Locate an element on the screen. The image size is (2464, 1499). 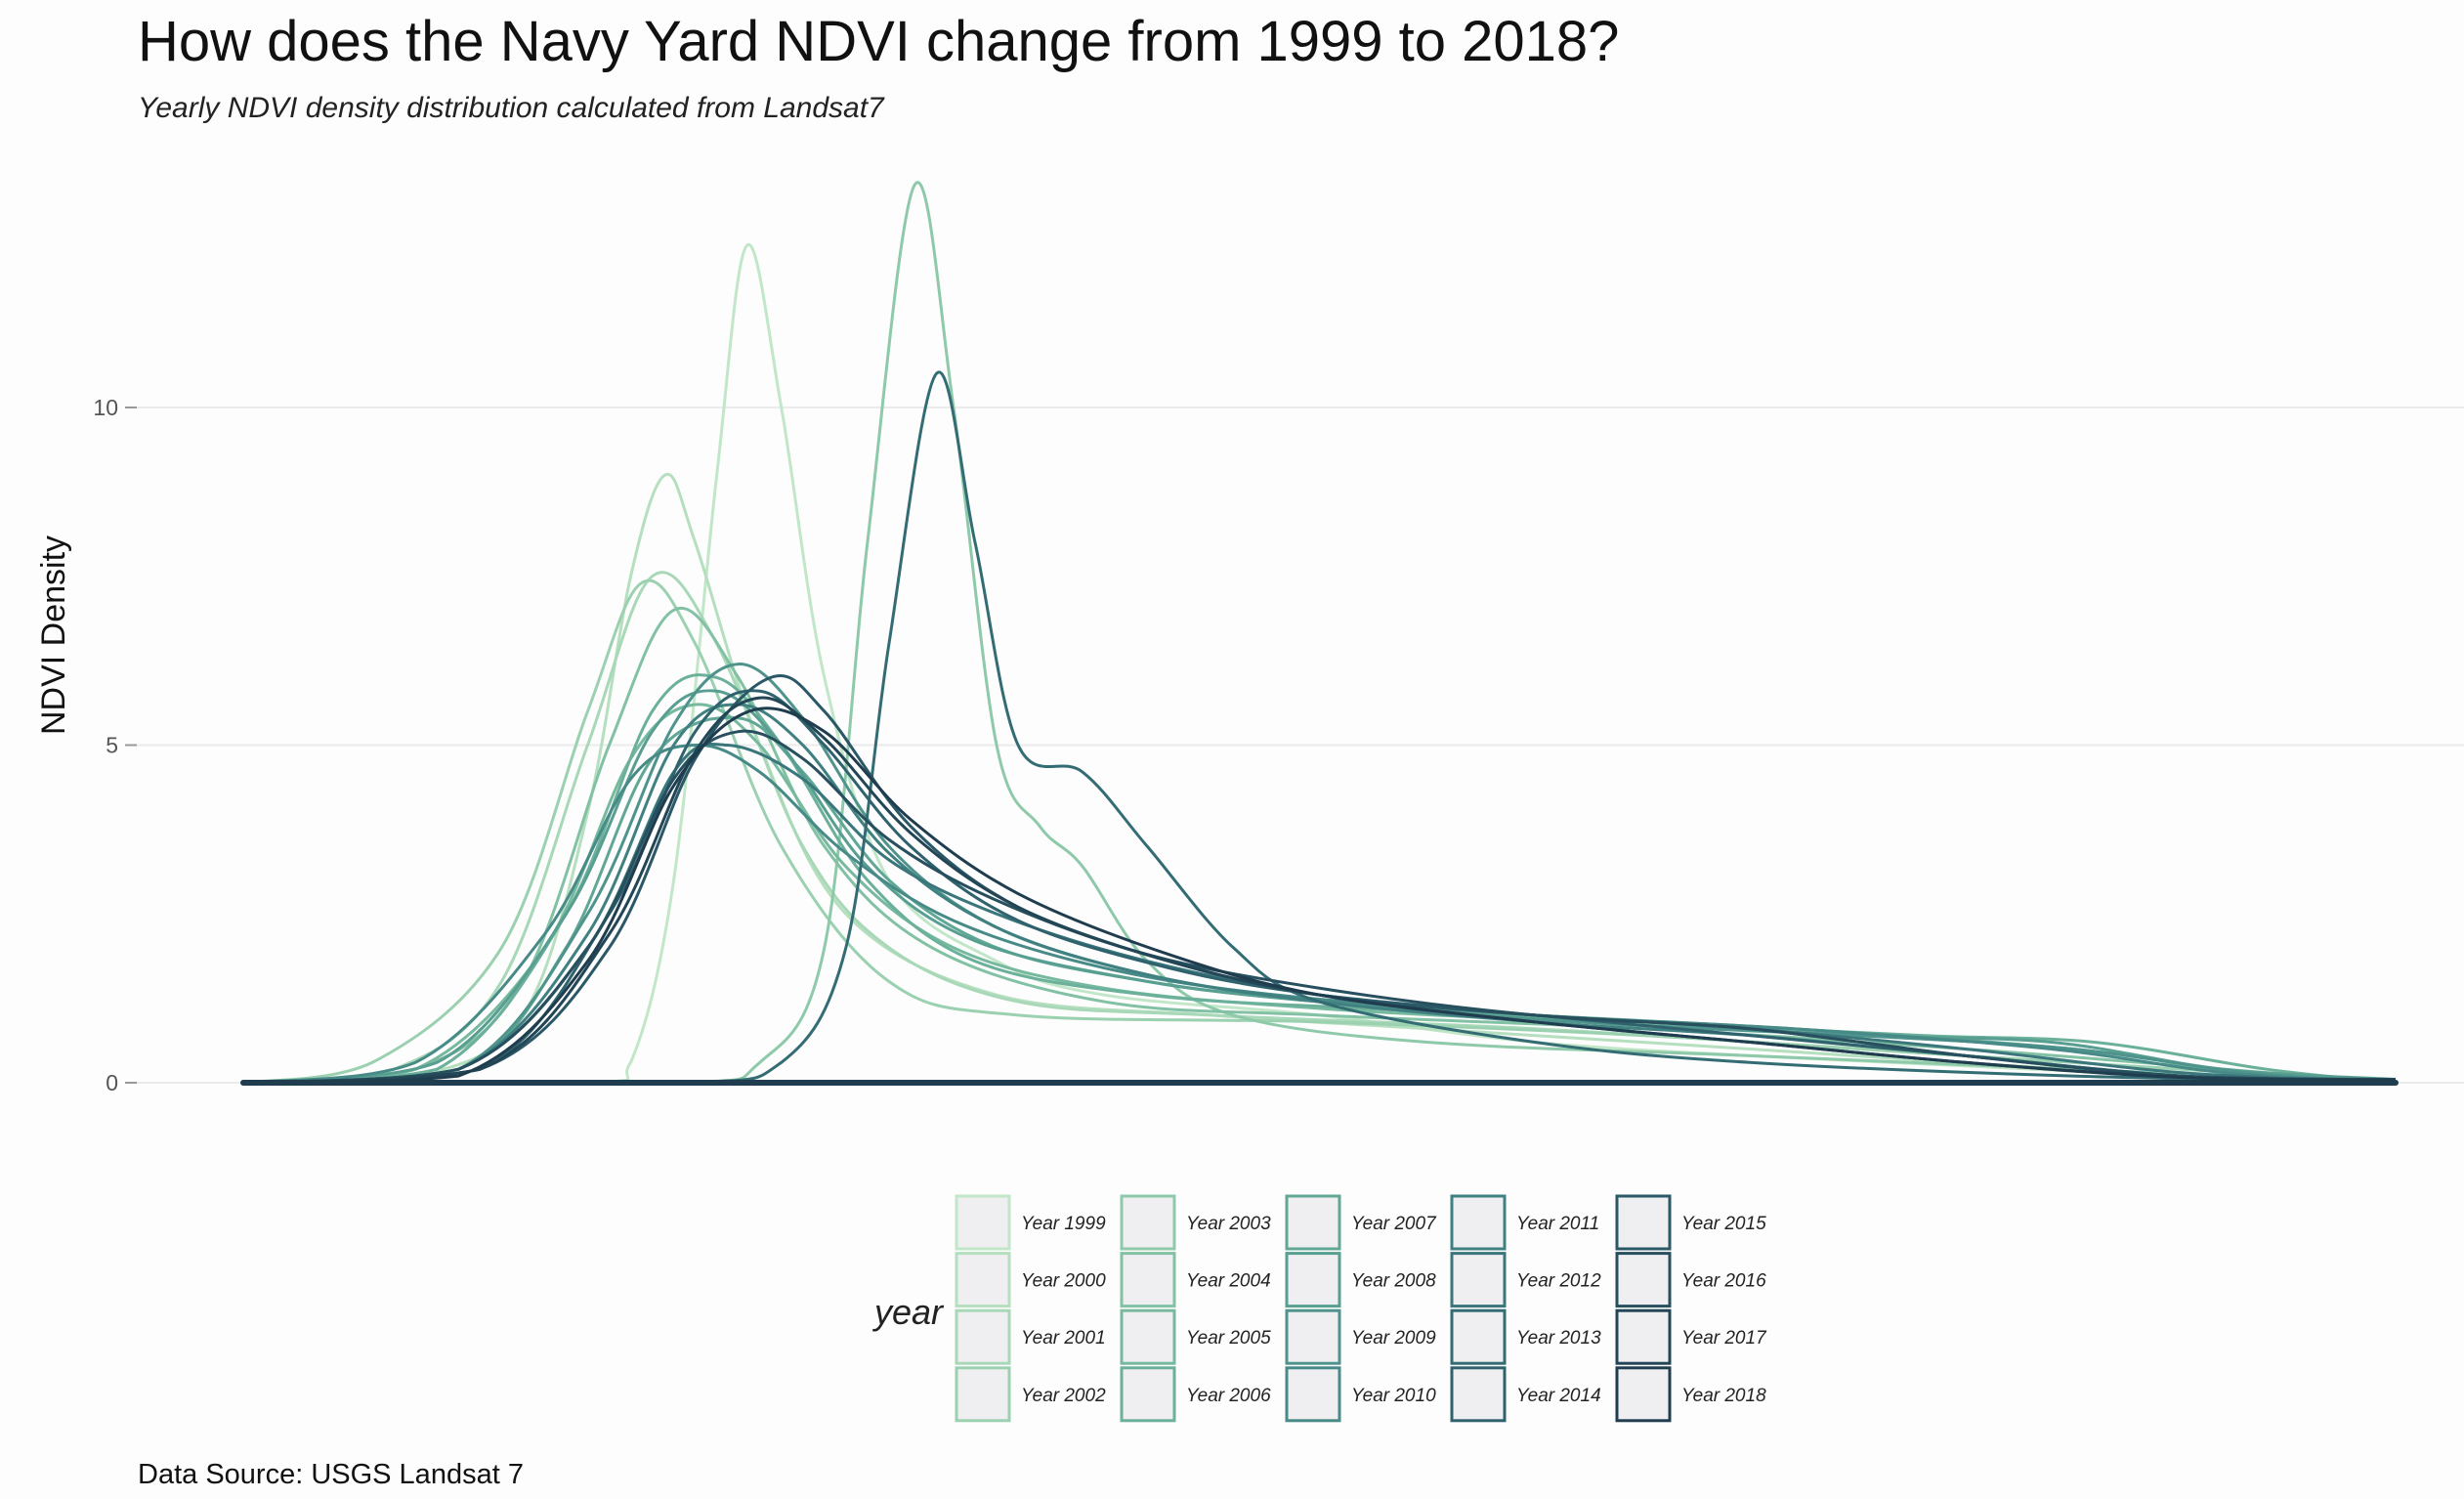
legend-item: Year 2004 is located at coordinates (1195, 1280).